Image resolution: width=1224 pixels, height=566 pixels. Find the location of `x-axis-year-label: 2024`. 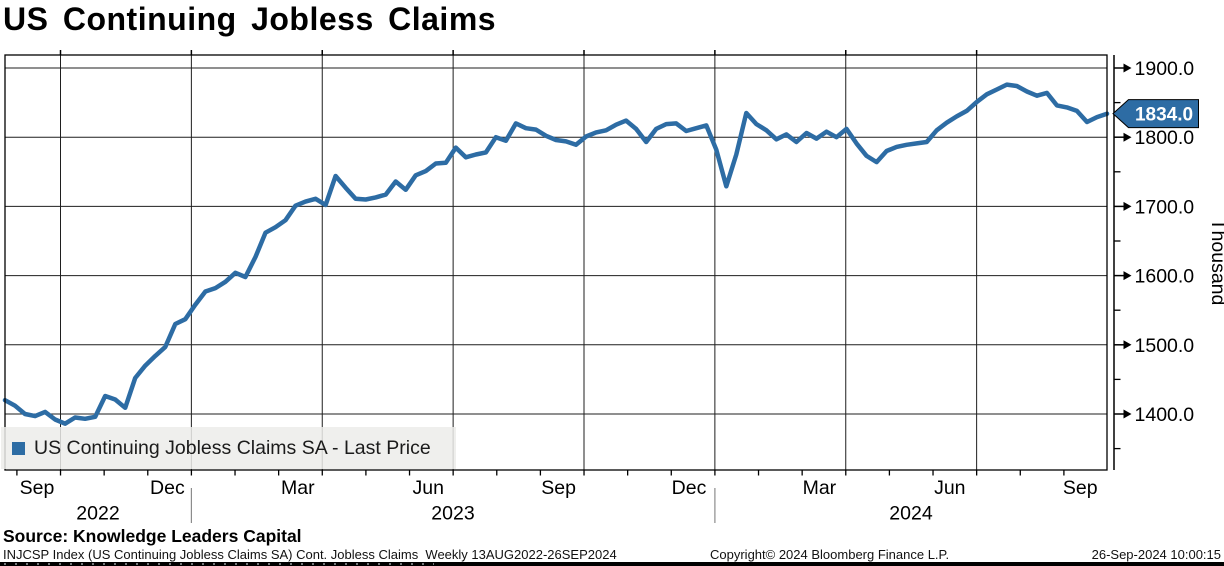

x-axis-year-label: 2024 is located at coordinates (911, 514).